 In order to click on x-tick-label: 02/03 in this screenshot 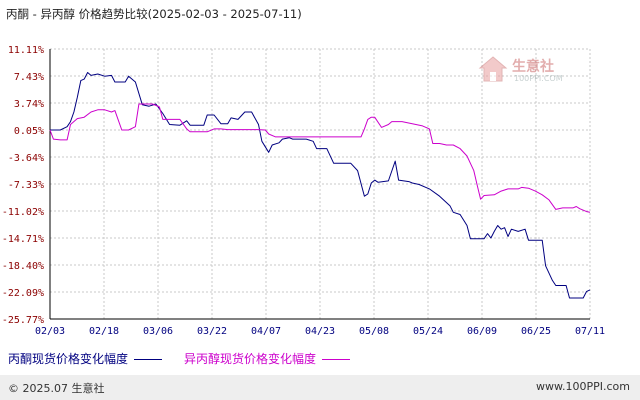, I will do `click(50, 331)`.